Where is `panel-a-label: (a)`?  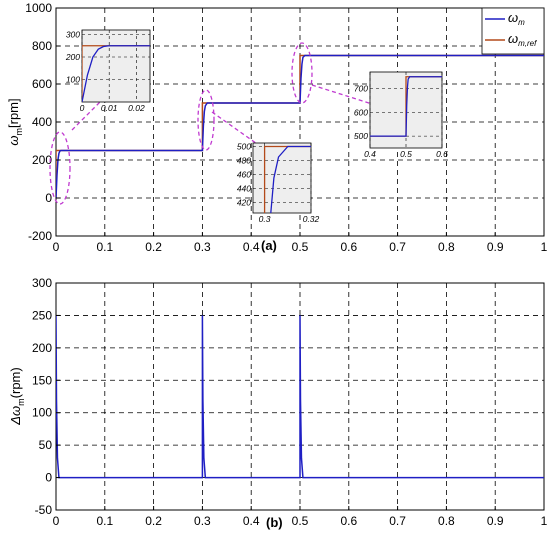
panel-a-label: (a) is located at coordinates (269, 245).